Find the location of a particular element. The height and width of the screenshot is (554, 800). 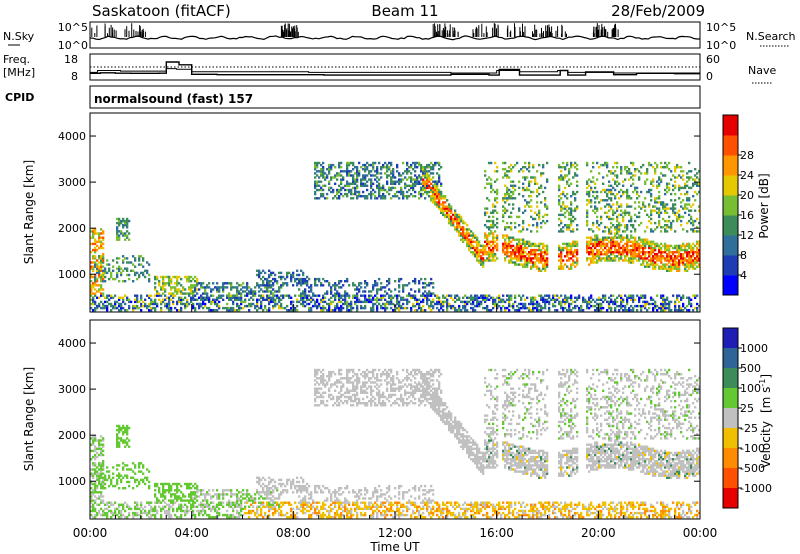

power-cell-2019 is located at coordinates (443, 297).